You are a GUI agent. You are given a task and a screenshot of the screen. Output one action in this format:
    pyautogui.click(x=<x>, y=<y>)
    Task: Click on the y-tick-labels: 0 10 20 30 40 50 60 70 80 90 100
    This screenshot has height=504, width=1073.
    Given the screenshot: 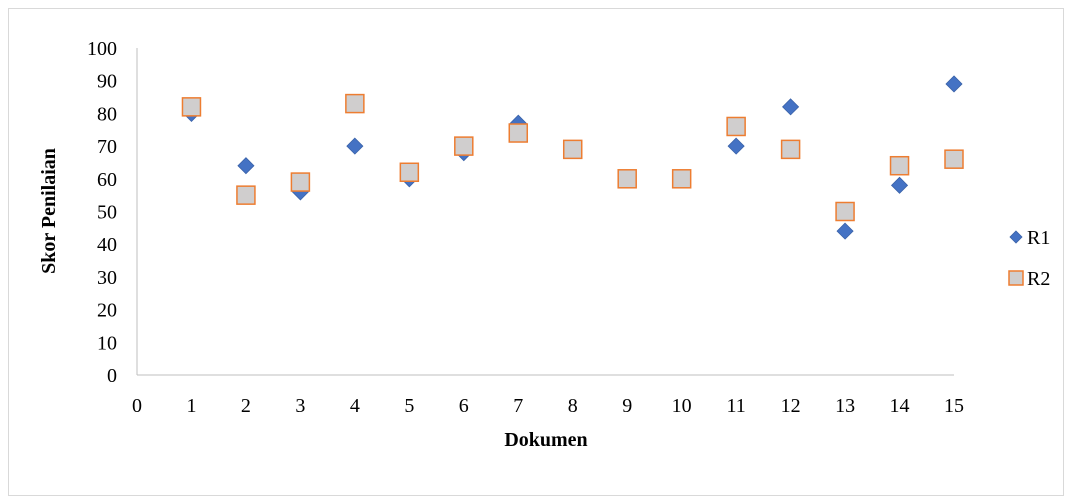 What is the action you would take?
    pyautogui.click(x=102, y=212)
    